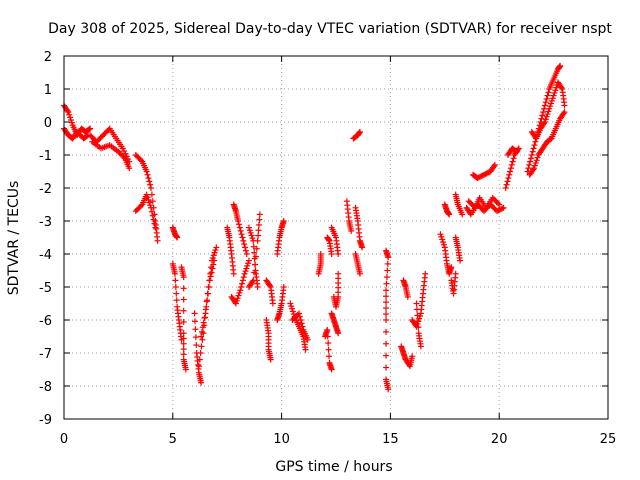 The width and height of the screenshot is (640, 480). I want to click on y-tick-label: -5, so click(45, 288).